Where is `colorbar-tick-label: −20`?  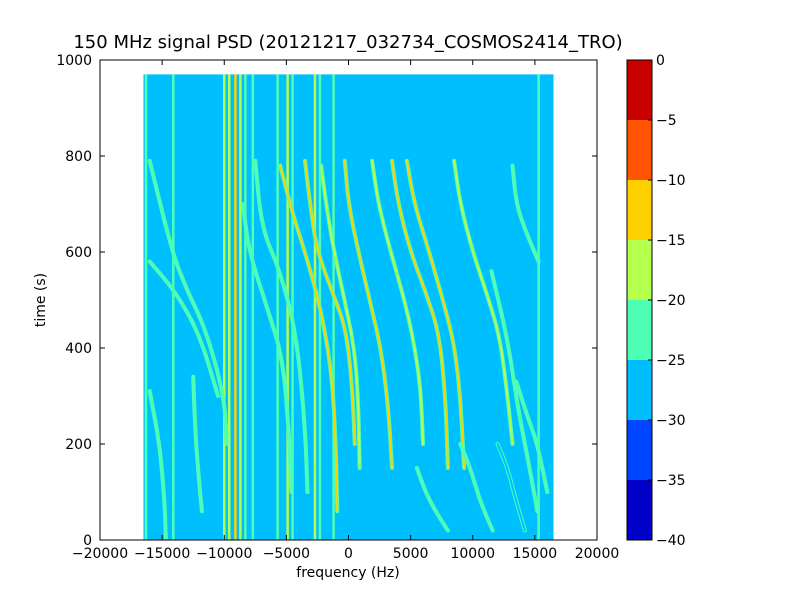 colorbar-tick-label: −20 is located at coordinates (671, 301).